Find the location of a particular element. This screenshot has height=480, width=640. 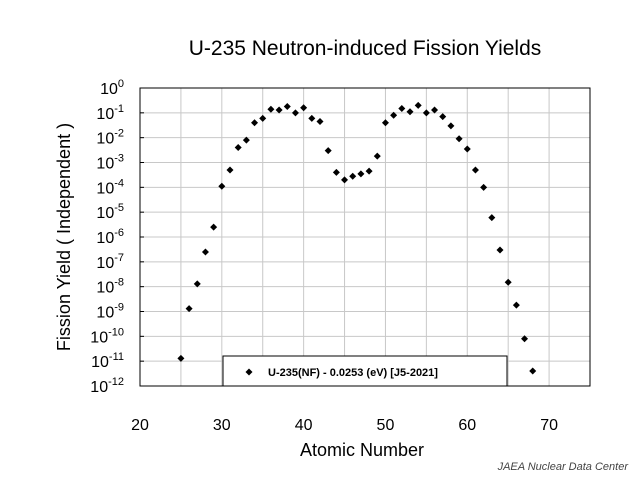

y-tick-label: 10⁻³ is located at coordinates (110, 163).